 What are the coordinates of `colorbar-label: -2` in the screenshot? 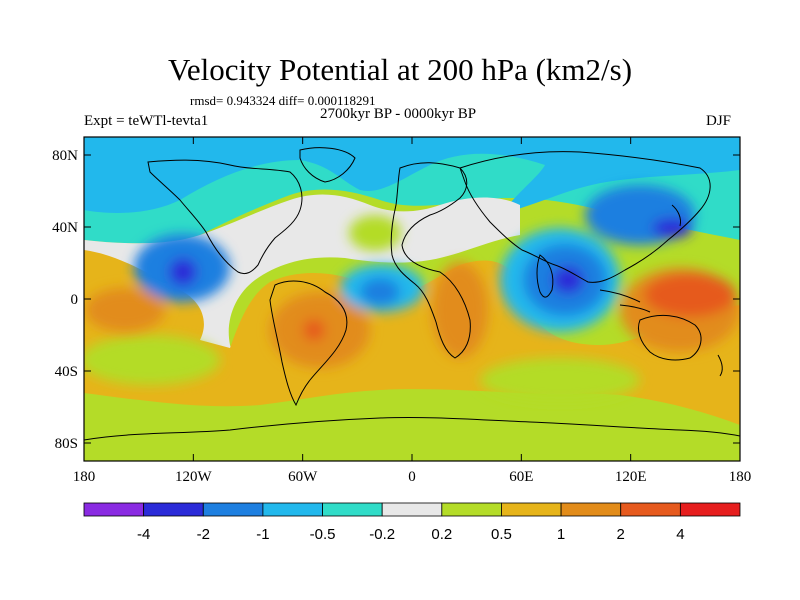 It's located at (203, 534).